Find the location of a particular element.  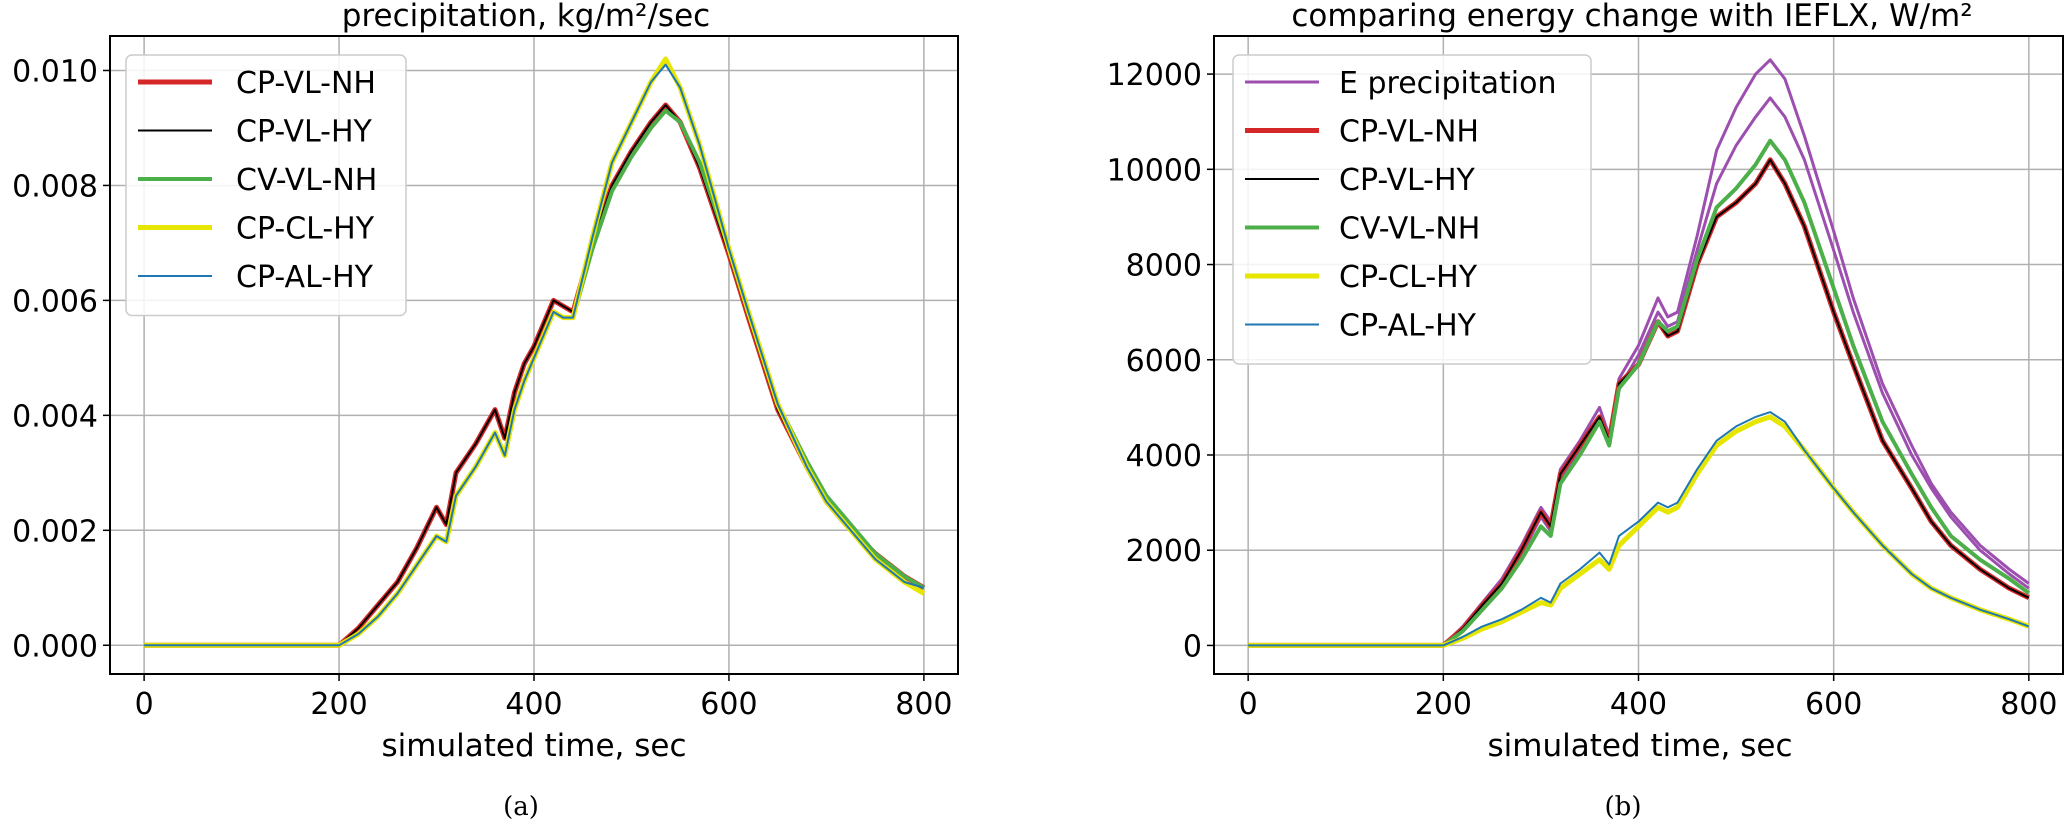

panel-caption: (a) is located at coordinates (521, 807).